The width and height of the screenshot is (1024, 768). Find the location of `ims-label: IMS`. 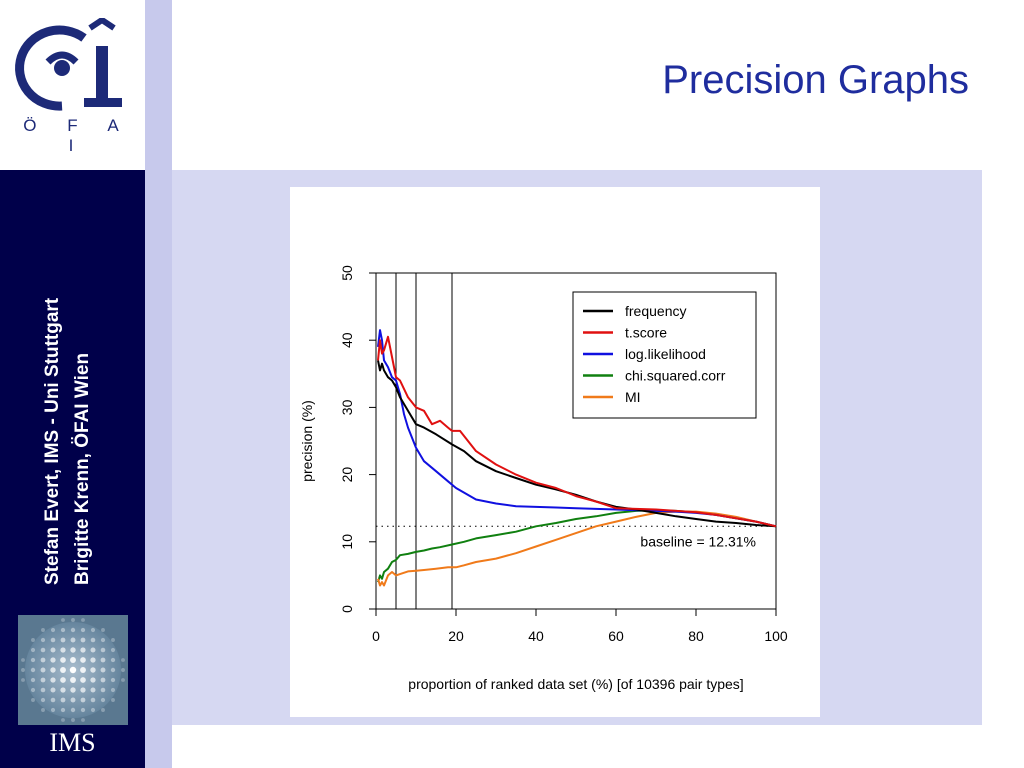

ims-label: IMS is located at coordinates (72, 742).